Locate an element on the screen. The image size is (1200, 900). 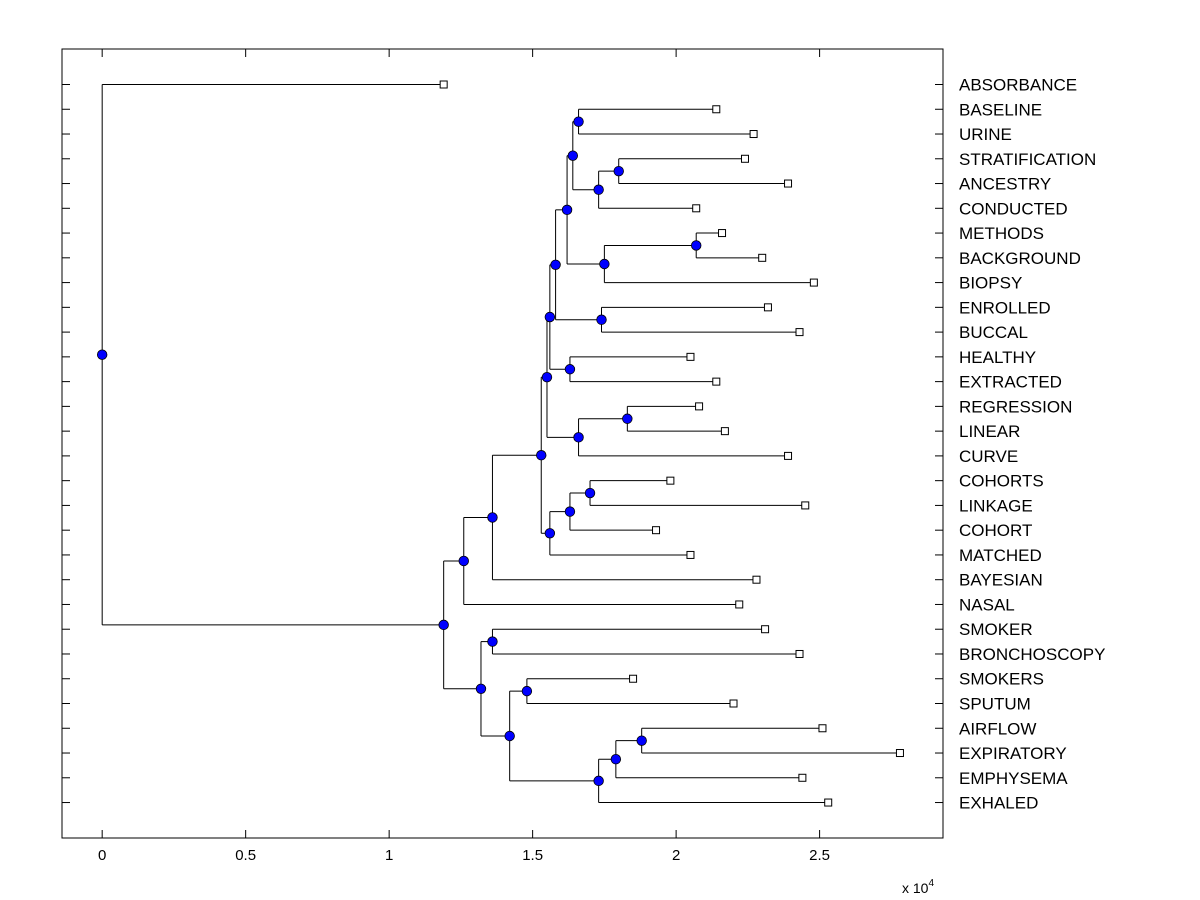
leaf-label: BAYESIAN is located at coordinates (1001, 580).